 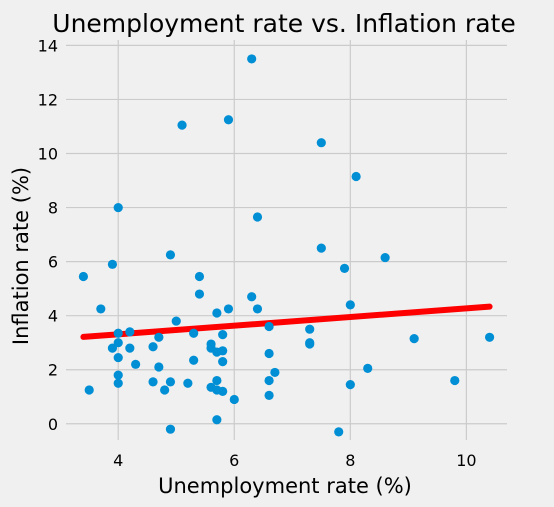 I want to click on y-tick-label: 14, so click(x=48, y=45).